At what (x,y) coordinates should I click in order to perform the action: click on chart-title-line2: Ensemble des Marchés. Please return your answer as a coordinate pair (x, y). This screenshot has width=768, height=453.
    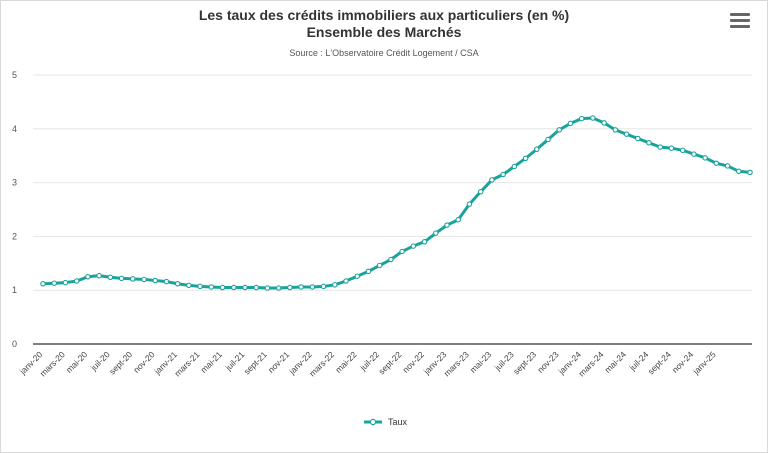
    Looking at the image, I should click on (384, 32).